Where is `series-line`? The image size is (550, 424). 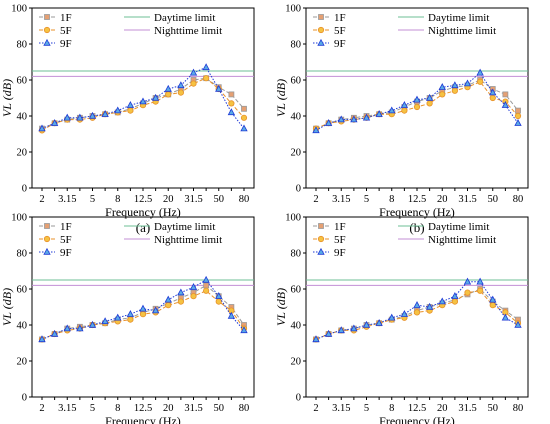 series-line is located at coordinates (417, 101).